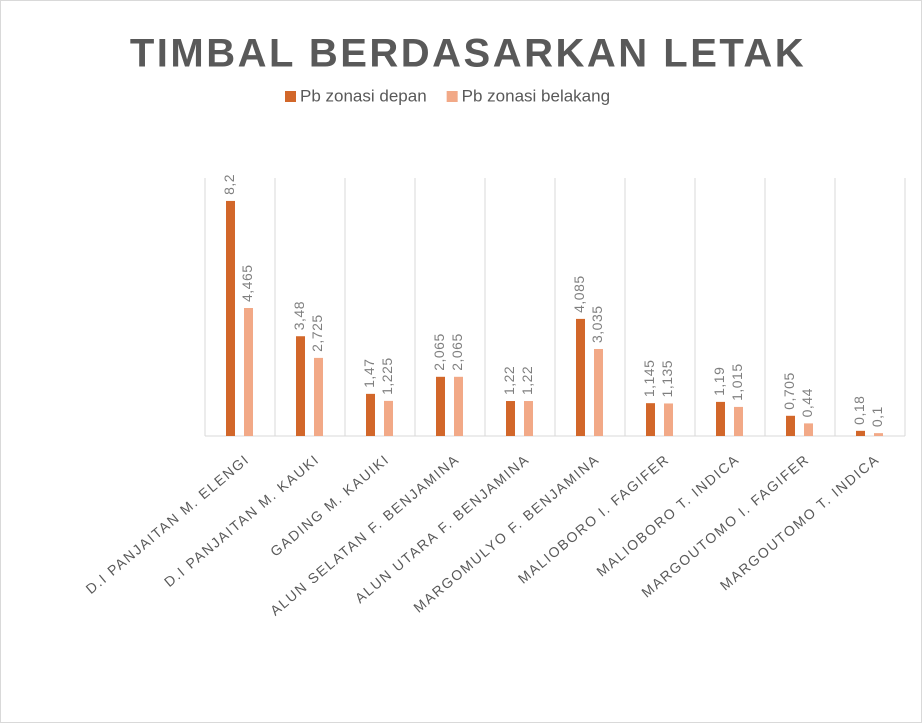 The image size is (922, 723). Describe the element at coordinates (719, 381) in the screenshot. I see `value-label: 1,19` at that location.